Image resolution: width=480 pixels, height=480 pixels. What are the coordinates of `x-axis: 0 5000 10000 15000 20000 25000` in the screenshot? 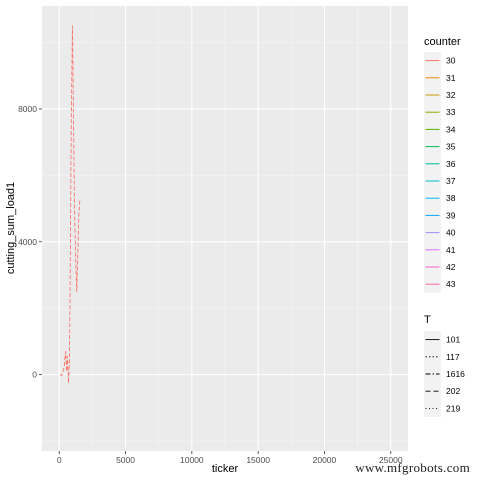 It's located at (230, 458).